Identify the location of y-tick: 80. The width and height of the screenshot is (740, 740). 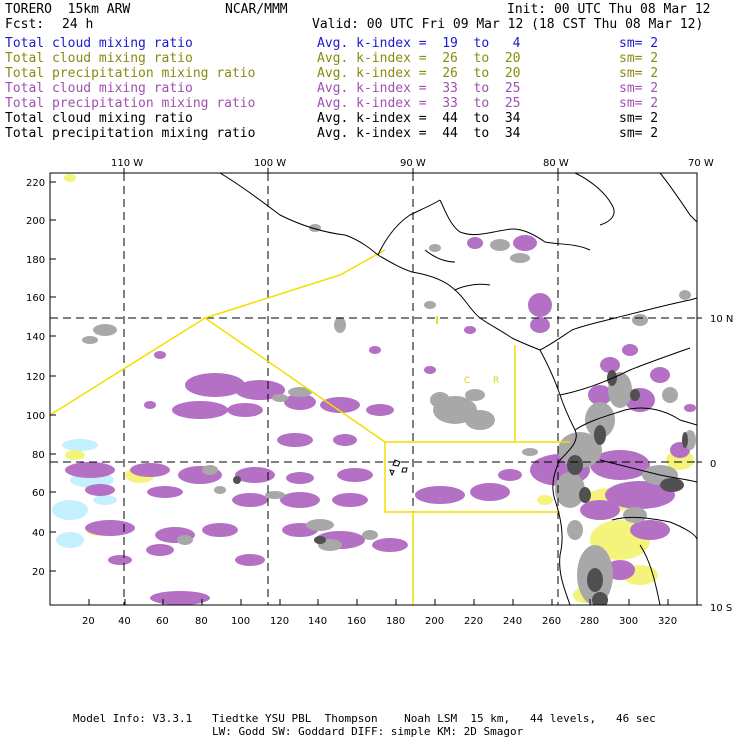
(38, 455).